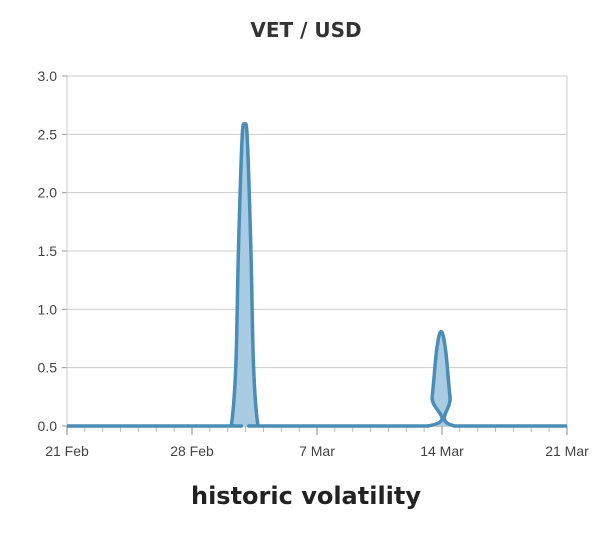 The height and width of the screenshot is (543, 612). I want to click on x-tick-label: 28 Feb, so click(192, 451).